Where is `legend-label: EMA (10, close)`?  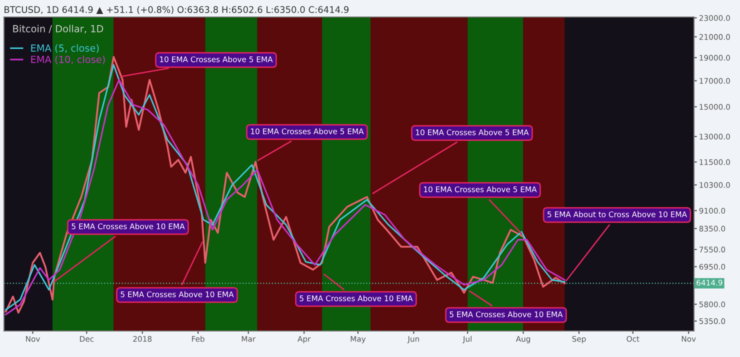
legend-label: EMA (10, close) is located at coordinates (68, 60).